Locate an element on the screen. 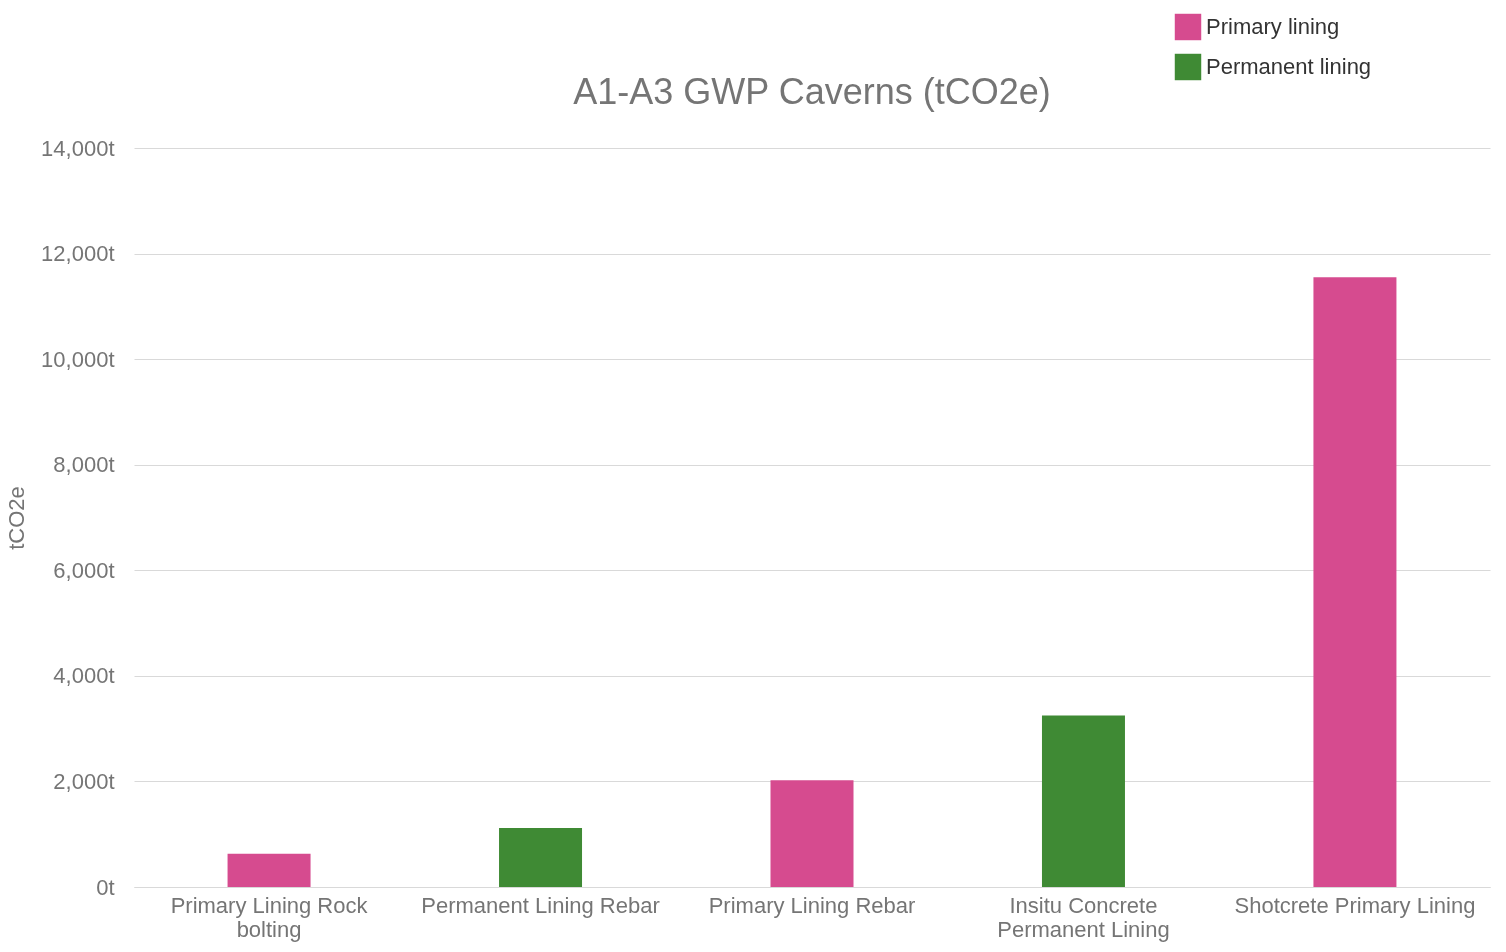 This screenshot has height=952, width=1506. y-tick-label: 10,000t is located at coordinates (78, 359).